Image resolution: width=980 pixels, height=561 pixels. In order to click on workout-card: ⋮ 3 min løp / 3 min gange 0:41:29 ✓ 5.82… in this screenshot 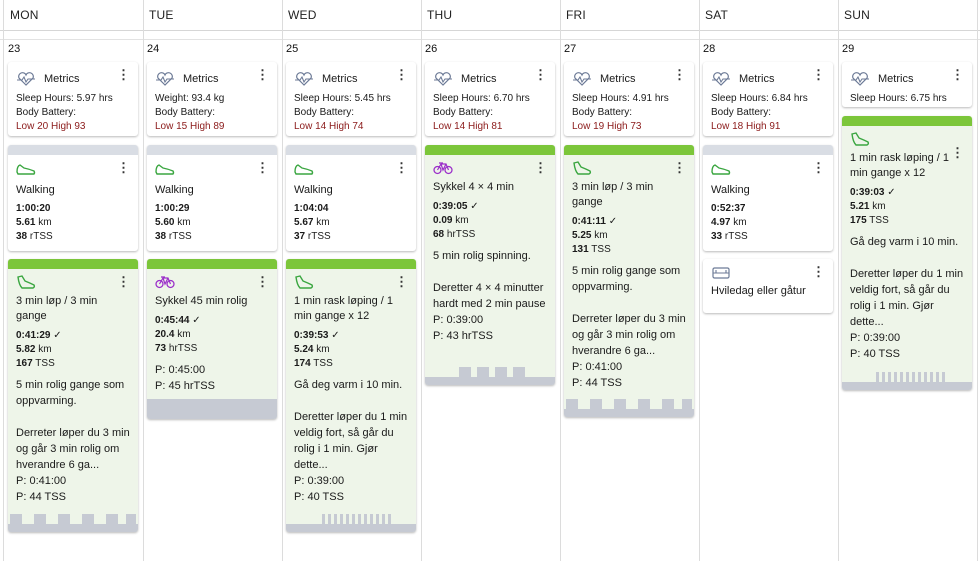, I will do `click(73, 395)`.